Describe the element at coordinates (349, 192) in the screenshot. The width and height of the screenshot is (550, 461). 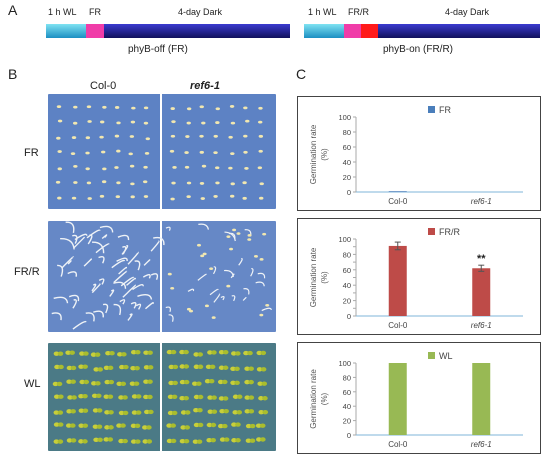
I see `y-tick-label: 0` at that location.